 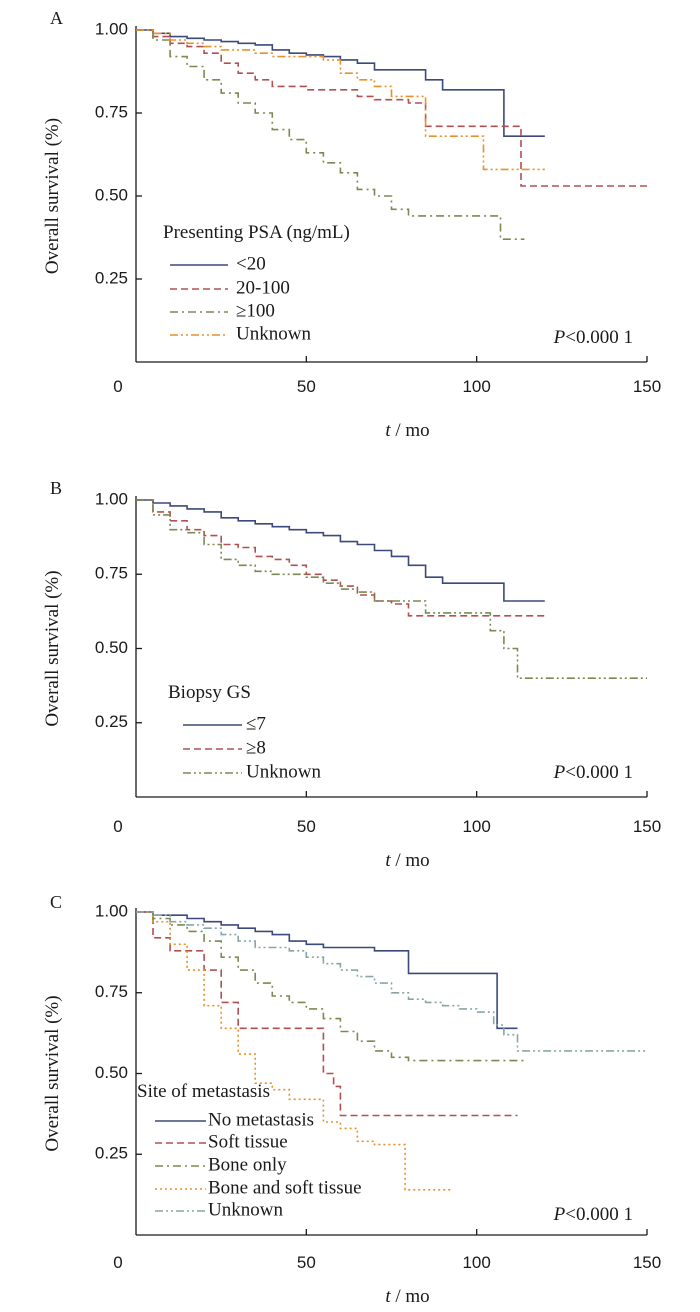 I want to click on legend-entry: ≥100, so click(x=255, y=310).